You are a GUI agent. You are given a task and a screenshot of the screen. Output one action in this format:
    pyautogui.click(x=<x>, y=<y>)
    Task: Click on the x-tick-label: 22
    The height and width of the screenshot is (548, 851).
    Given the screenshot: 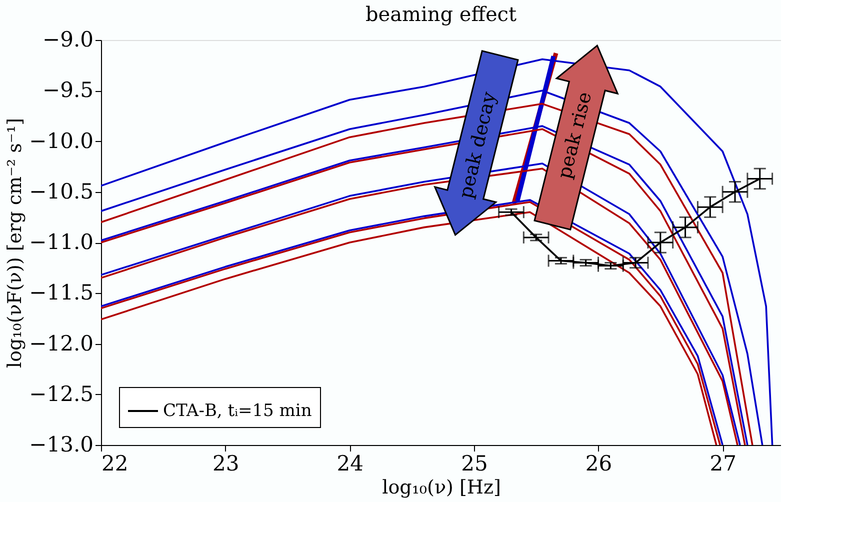 What is the action you would take?
    pyautogui.click(x=115, y=464)
    